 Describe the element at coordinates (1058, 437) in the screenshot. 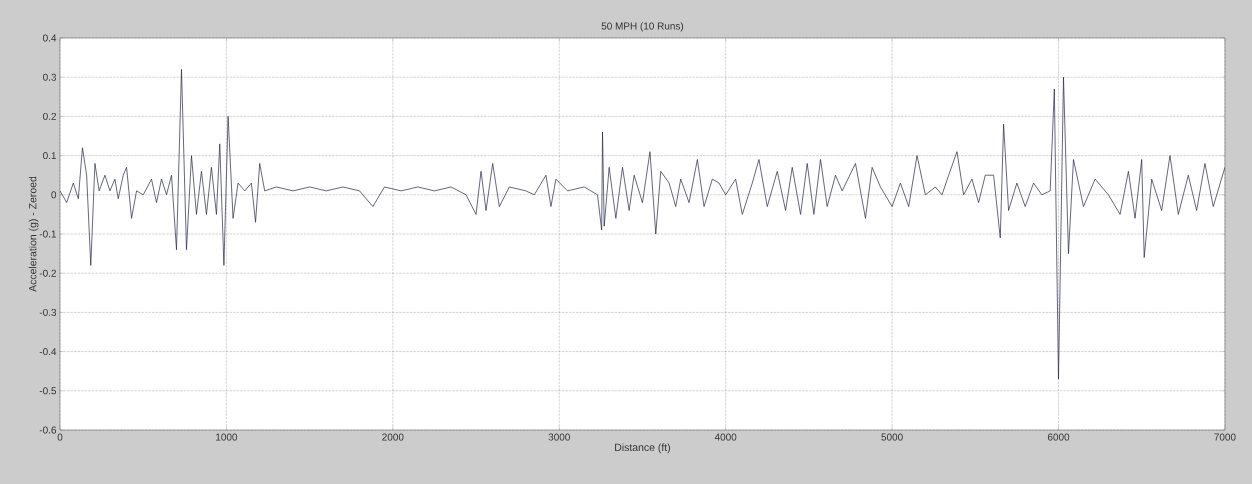

I see `x-tick-label: 6000` at that location.